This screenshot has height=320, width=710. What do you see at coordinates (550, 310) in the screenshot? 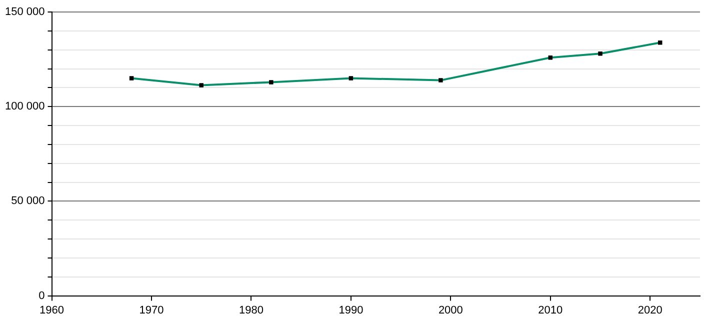
I see `x-tick-label: 2010` at bounding box center [550, 310].